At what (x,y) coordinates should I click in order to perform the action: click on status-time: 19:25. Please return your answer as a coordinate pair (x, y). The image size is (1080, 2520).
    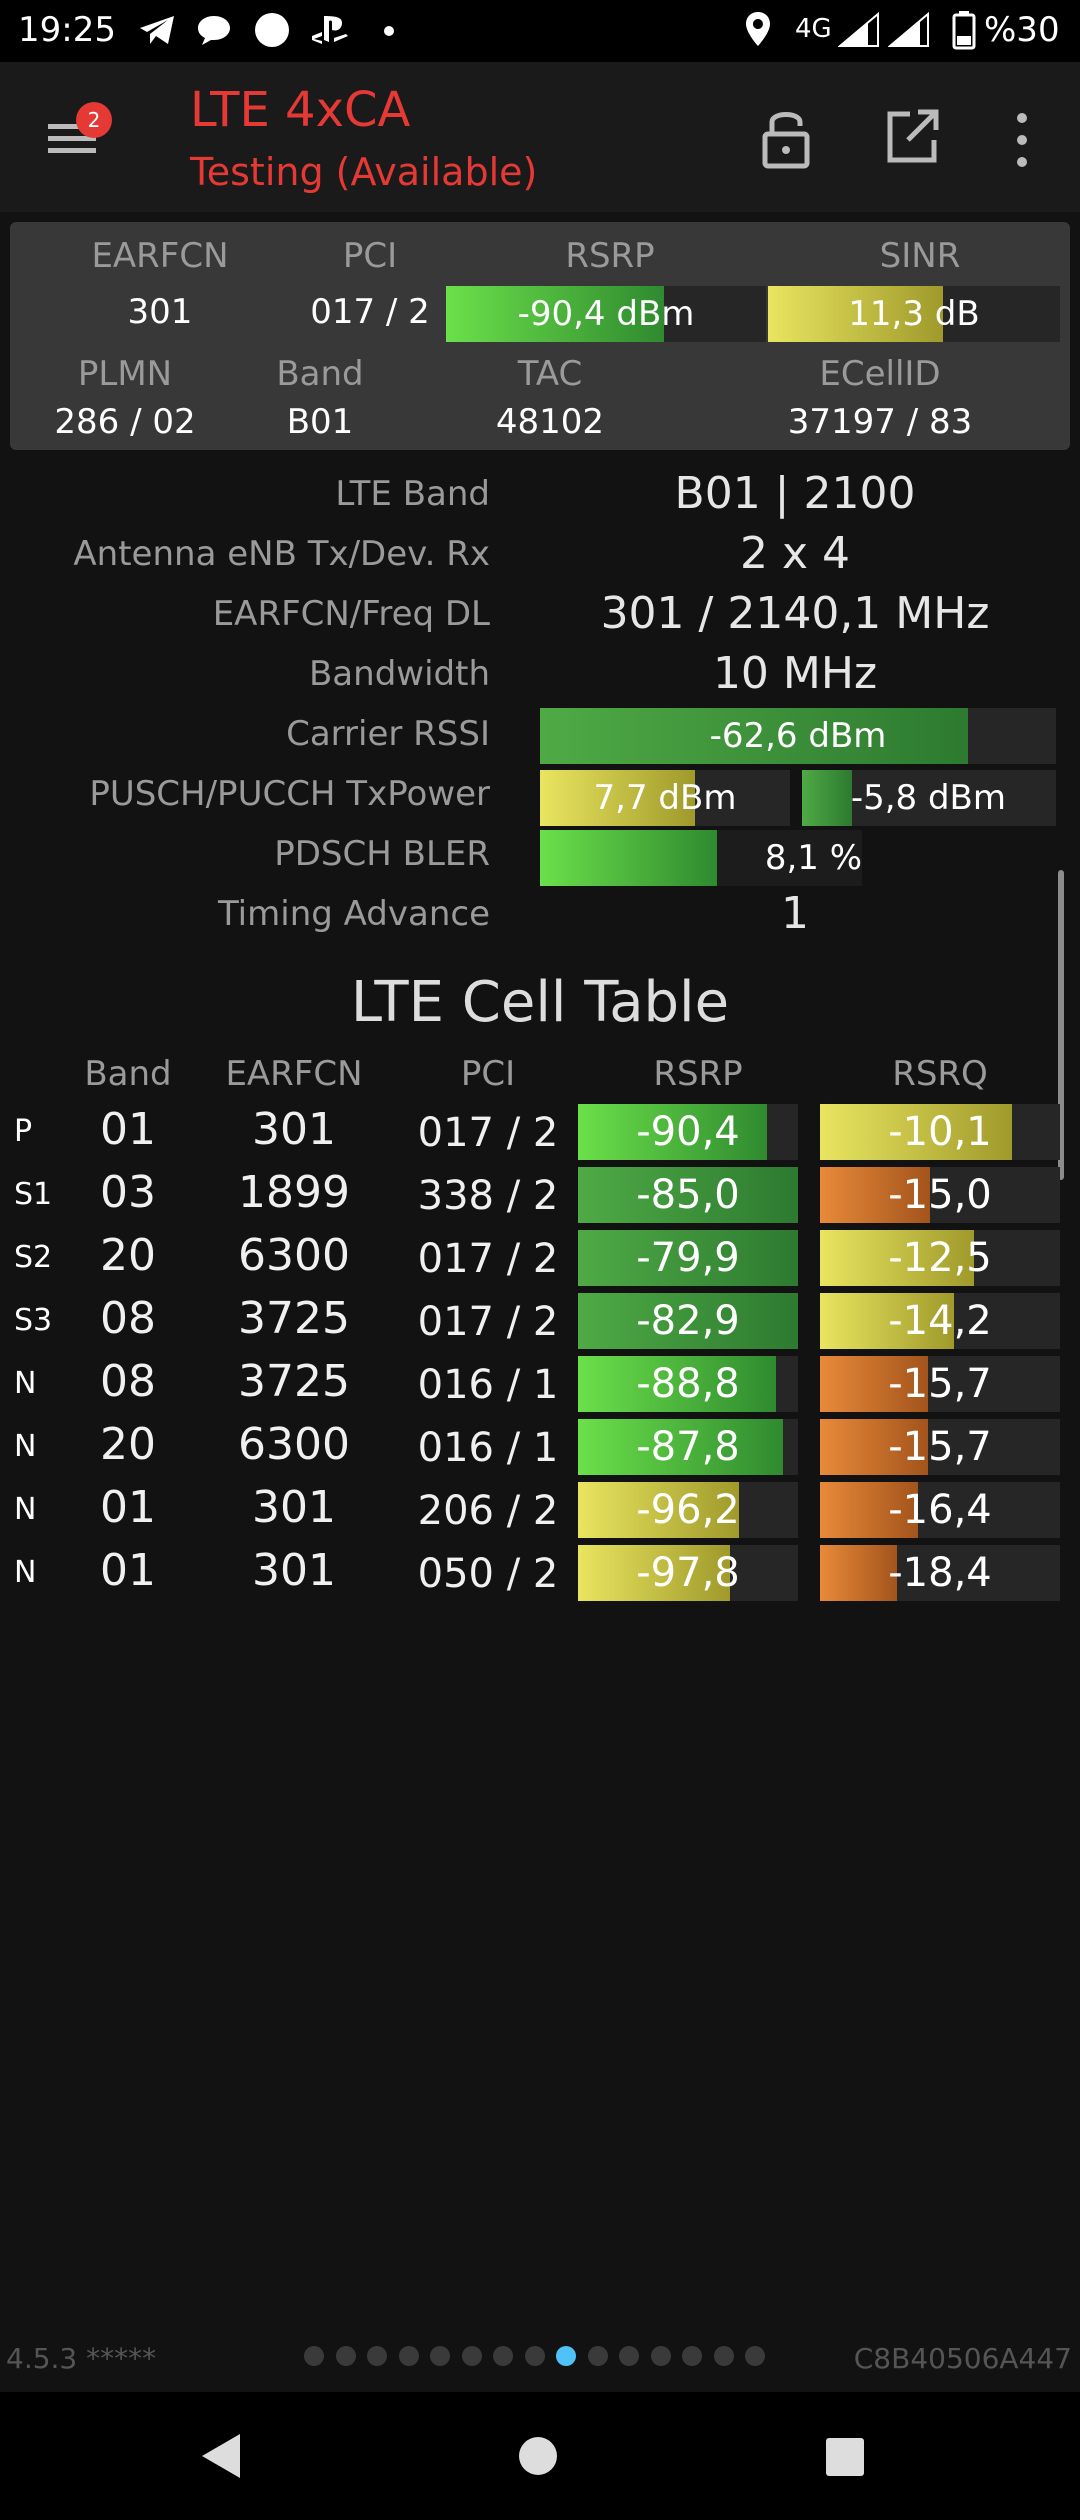
    Looking at the image, I should click on (67, 30).